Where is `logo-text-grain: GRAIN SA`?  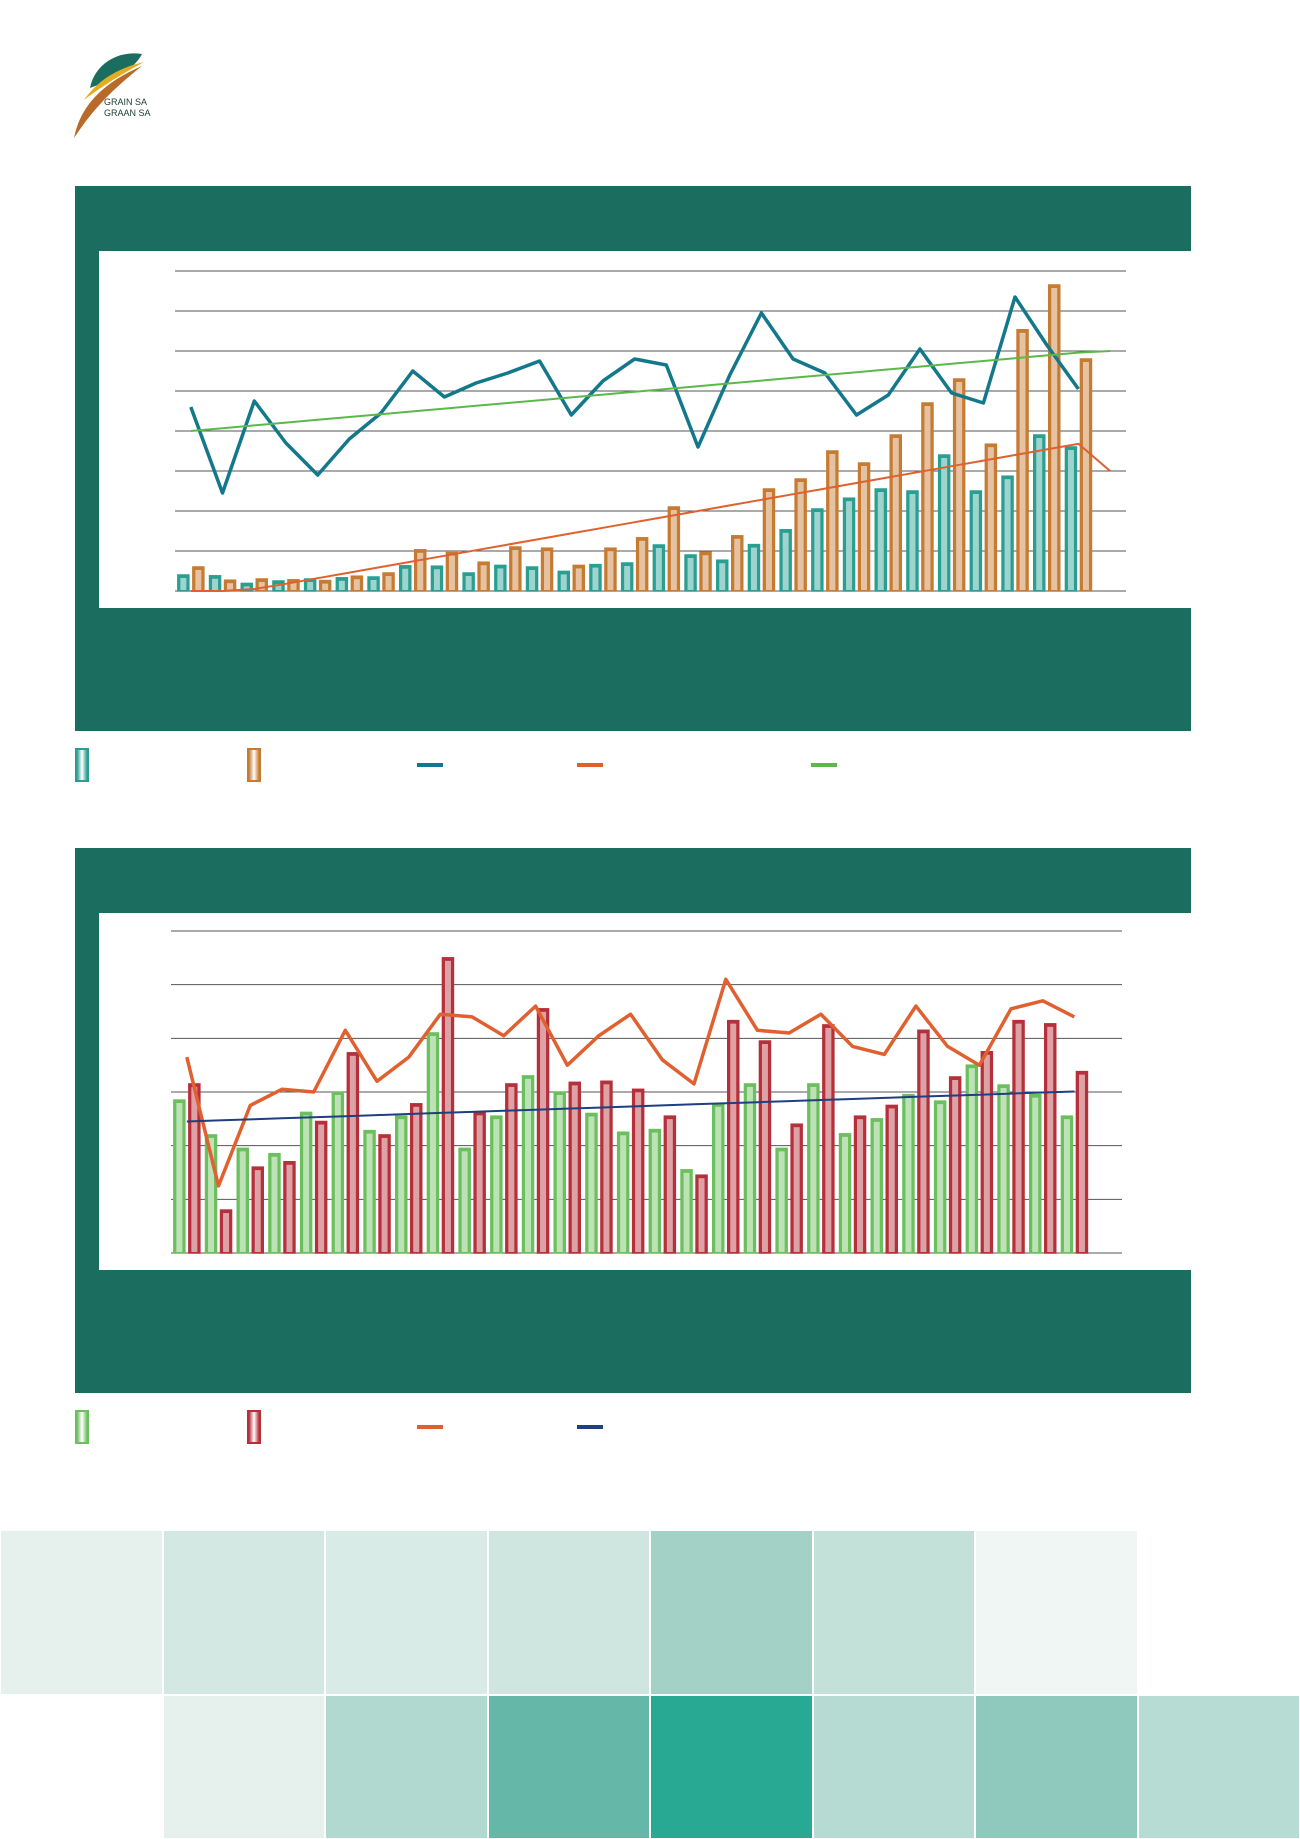 logo-text-grain: GRAIN SA is located at coordinates (125, 102).